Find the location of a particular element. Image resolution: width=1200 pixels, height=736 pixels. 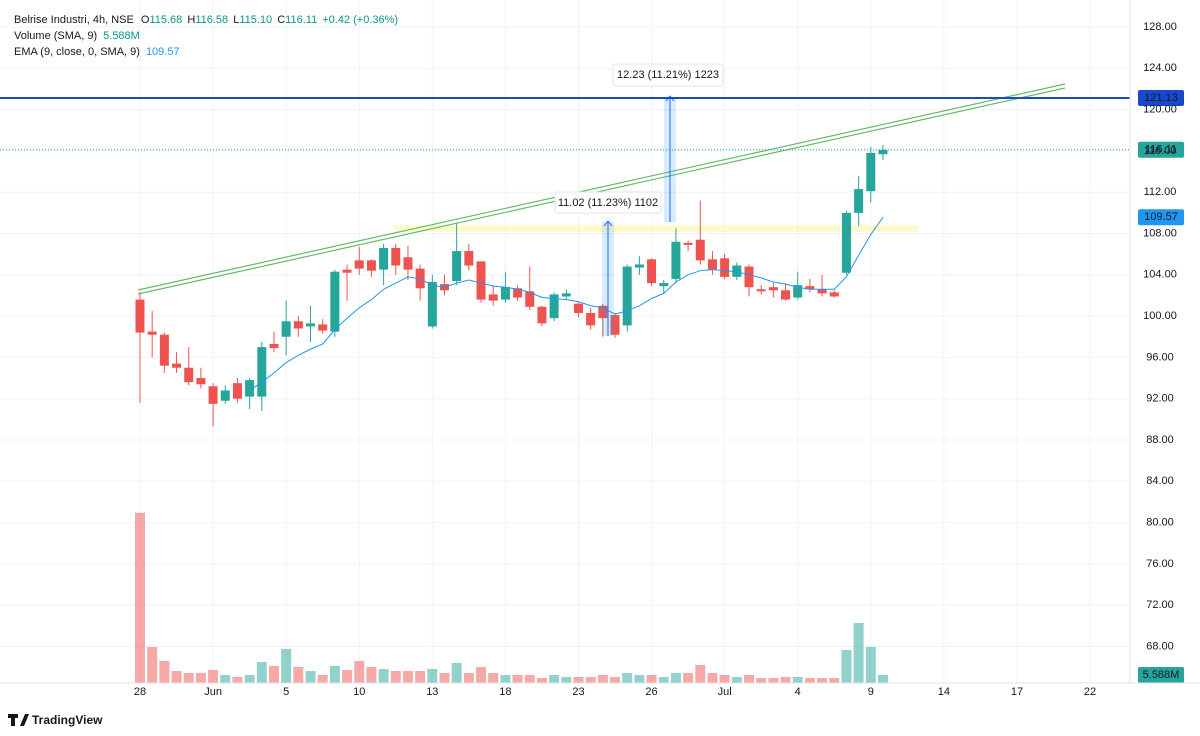

ema-line is located at coordinates (566, 304).